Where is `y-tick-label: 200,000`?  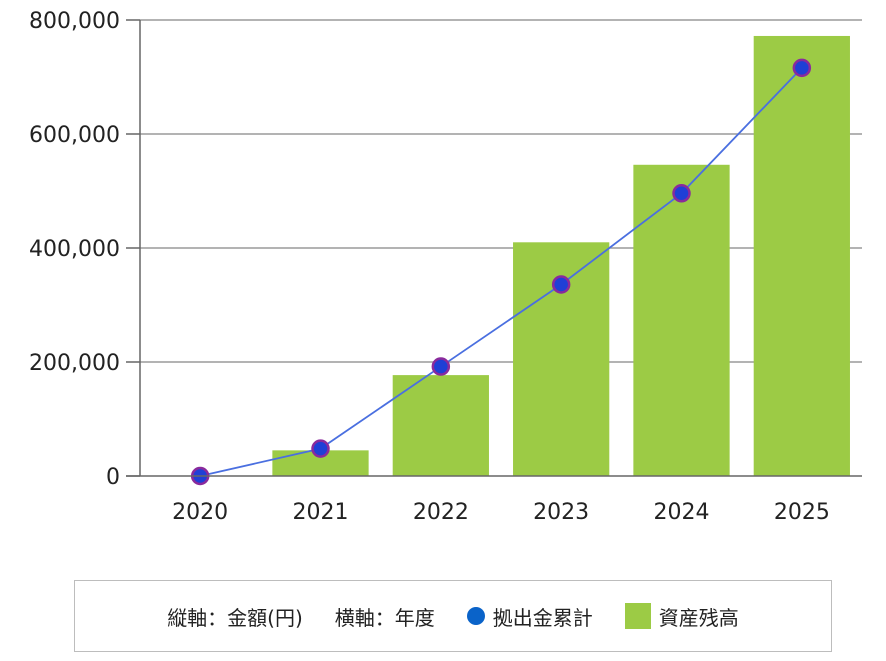 y-tick-label: 200,000 is located at coordinates (74, 363).